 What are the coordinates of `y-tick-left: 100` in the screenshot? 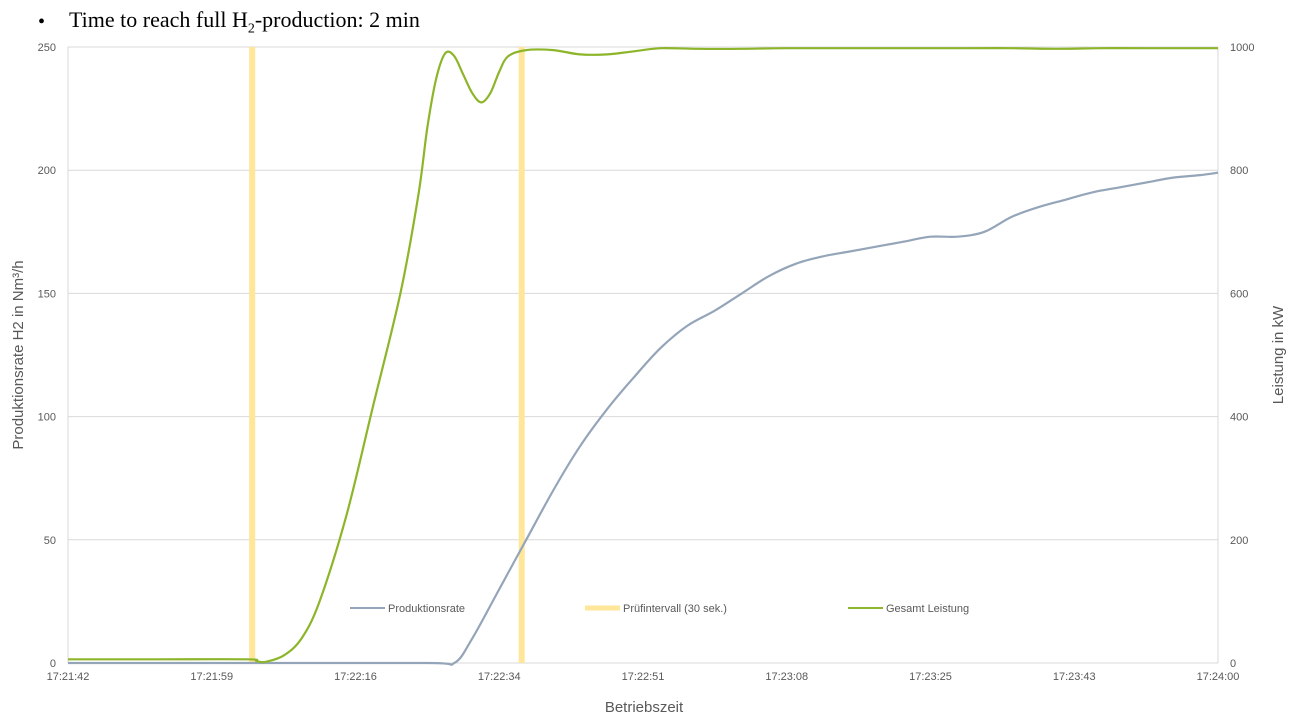 It's located at (47, 418).